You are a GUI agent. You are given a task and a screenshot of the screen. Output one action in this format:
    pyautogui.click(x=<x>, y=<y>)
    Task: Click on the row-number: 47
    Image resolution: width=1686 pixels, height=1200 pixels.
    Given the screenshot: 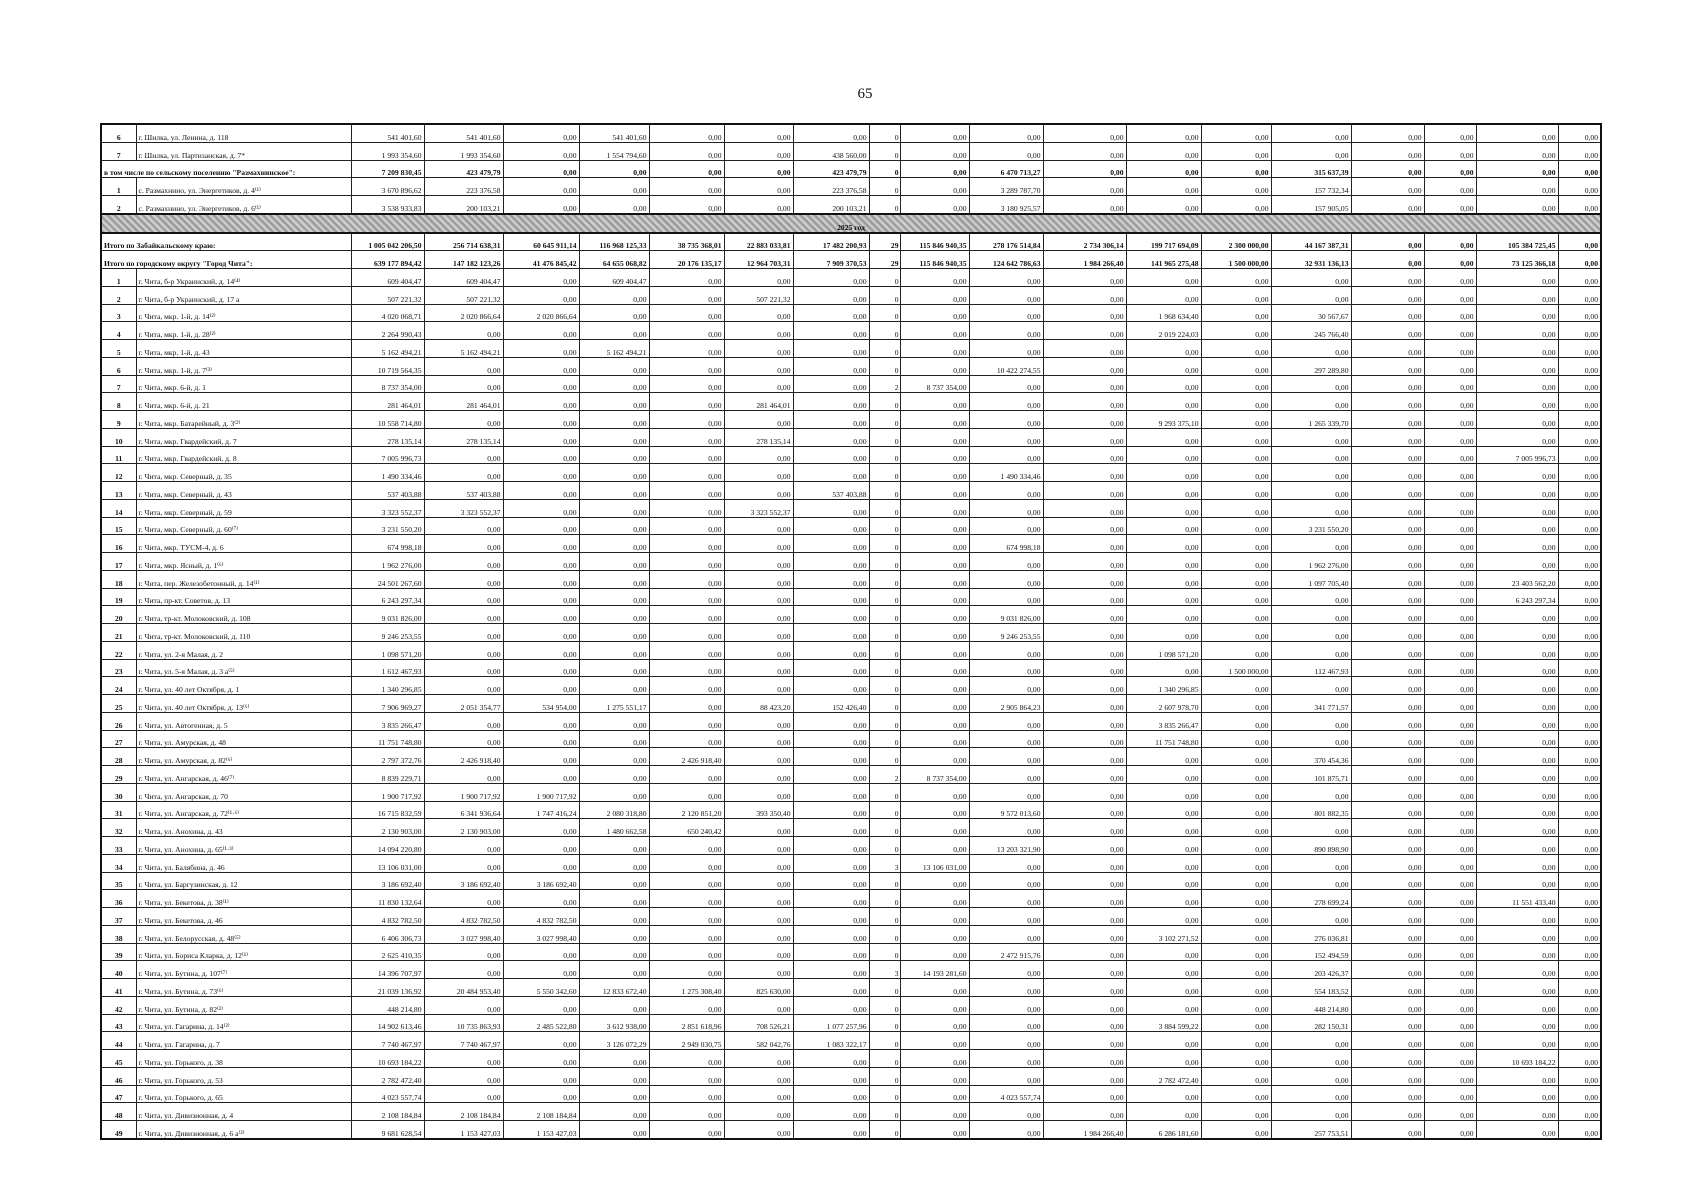 What is the action you would take?
    pyautogui.click(x=118, y=1094)
    